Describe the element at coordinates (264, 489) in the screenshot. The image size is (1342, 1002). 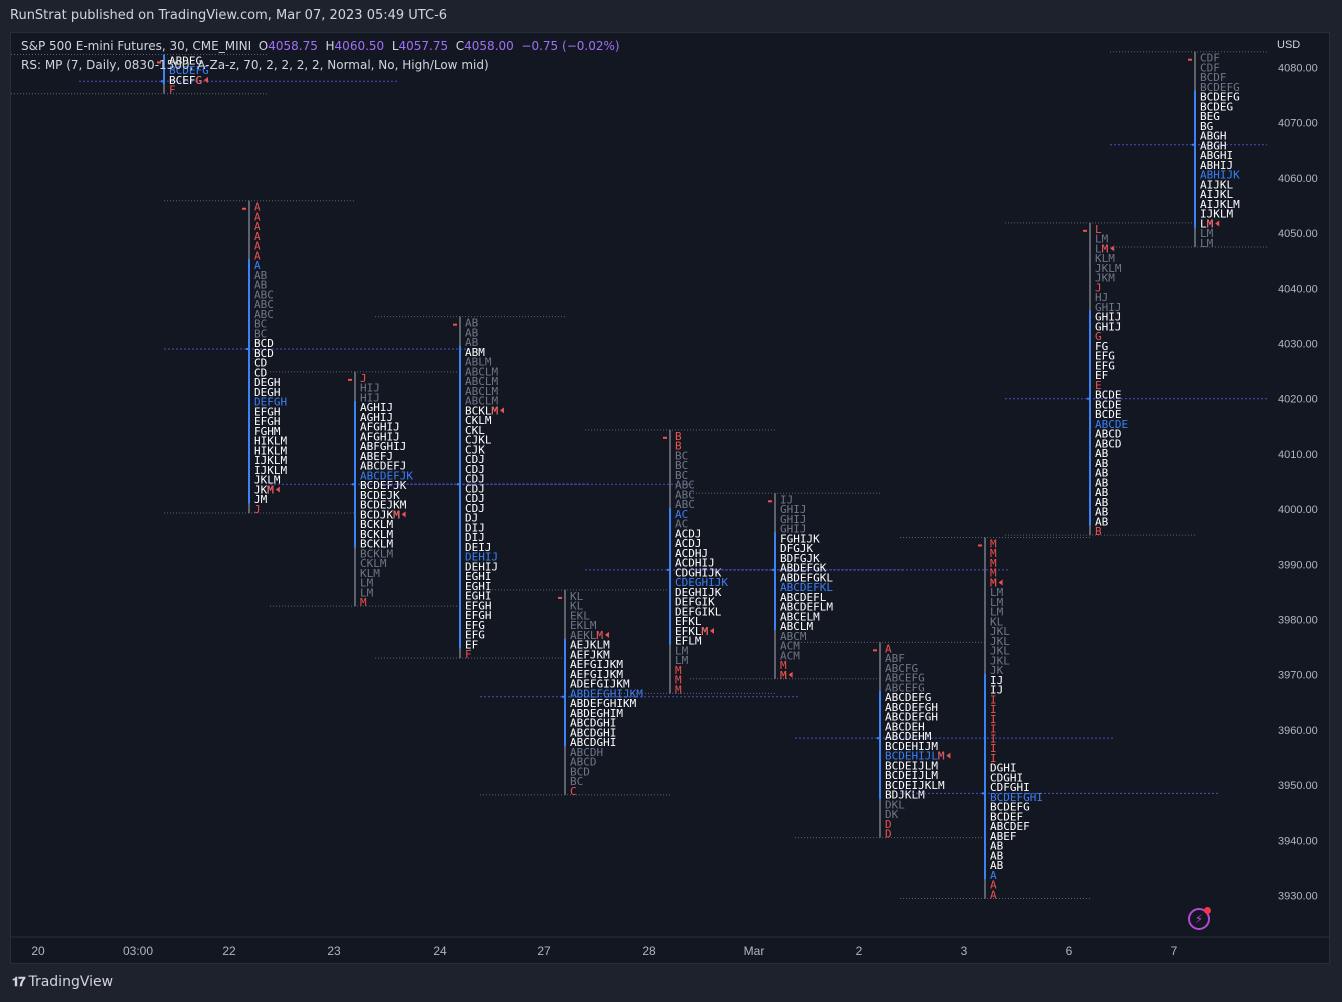
I see `tpo-row: JKM` at that location.